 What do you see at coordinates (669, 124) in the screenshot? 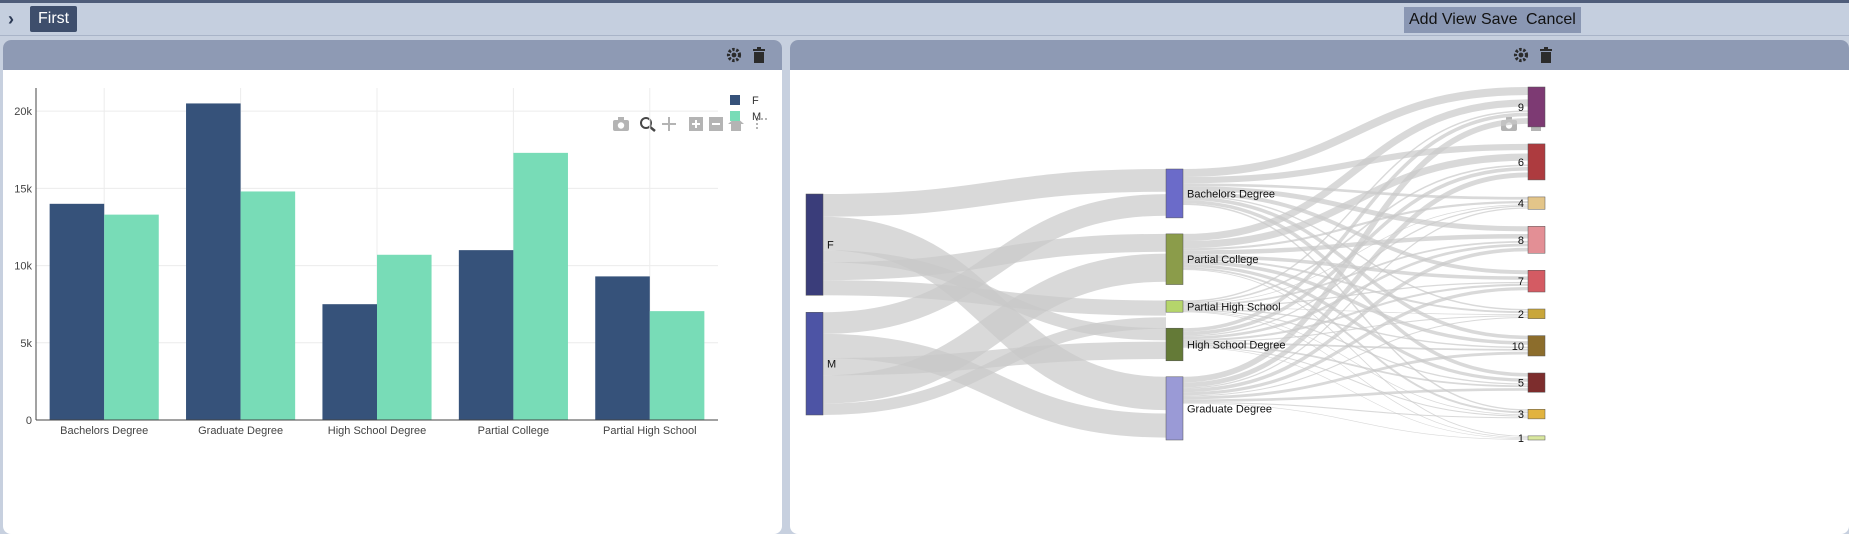
I see `pan-icon` at bounding box center [669, 124].